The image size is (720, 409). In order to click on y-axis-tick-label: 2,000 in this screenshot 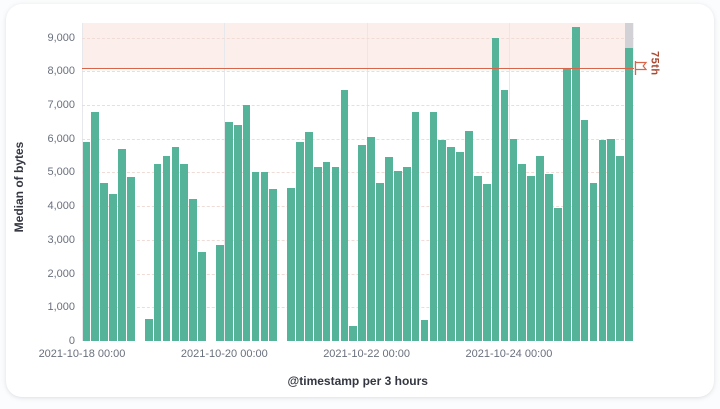, I will do `click(61, 273)`.